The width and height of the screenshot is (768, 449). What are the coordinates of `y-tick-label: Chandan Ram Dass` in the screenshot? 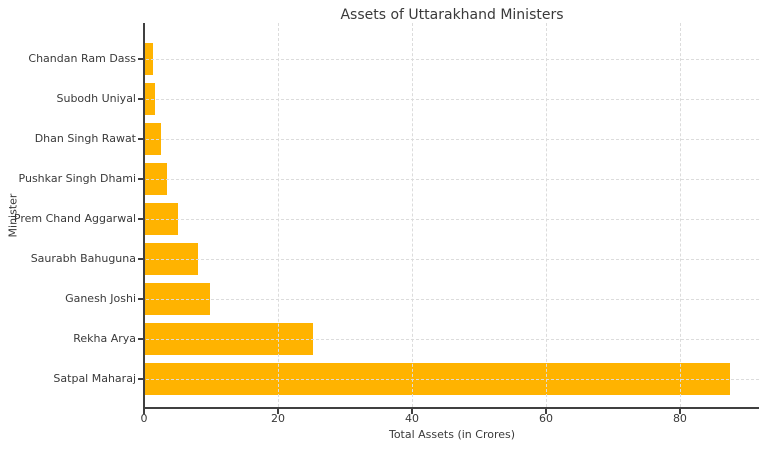 It's located at (82, 58).